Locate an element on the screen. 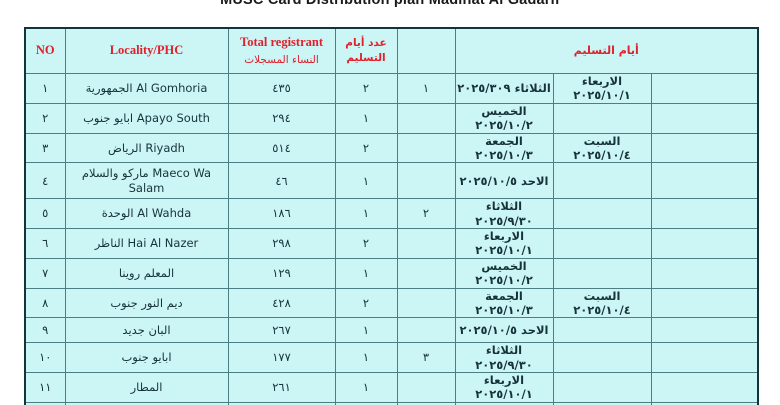 Image resolution: width=780 pixels, height=405 pixels. cell-no: ١١ is located at coordinates (45, 387).